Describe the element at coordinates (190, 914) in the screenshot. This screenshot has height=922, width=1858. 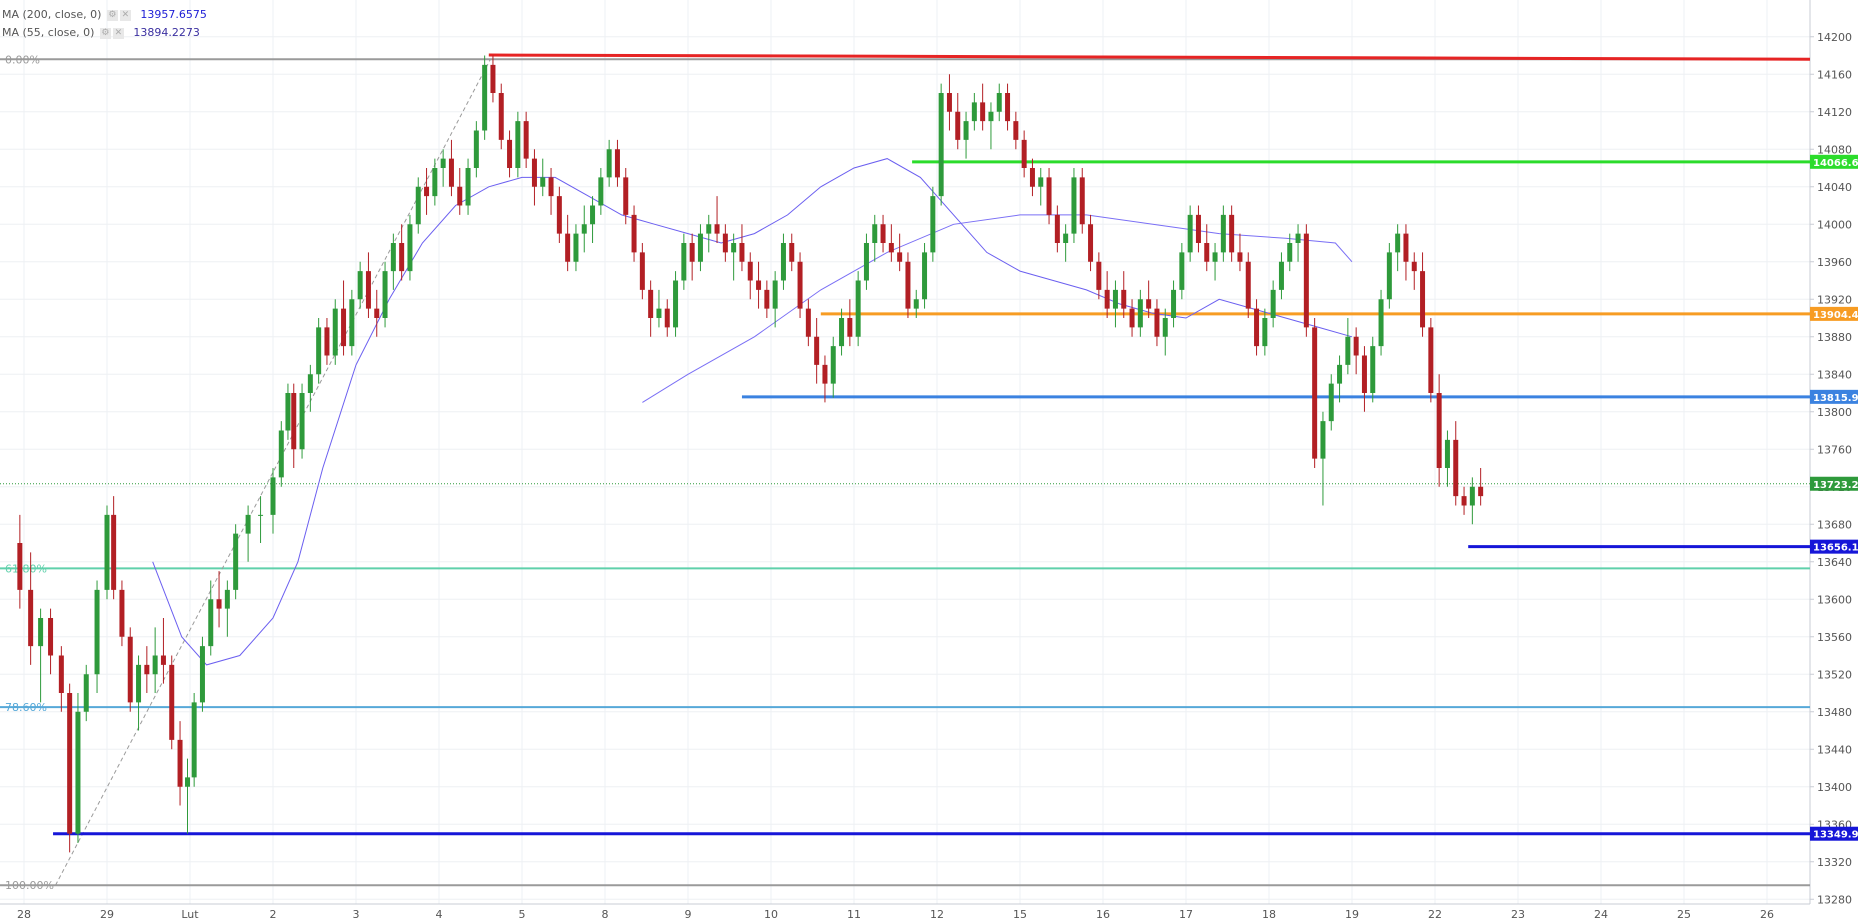
I see `x-tick-label: Lut` at that location.